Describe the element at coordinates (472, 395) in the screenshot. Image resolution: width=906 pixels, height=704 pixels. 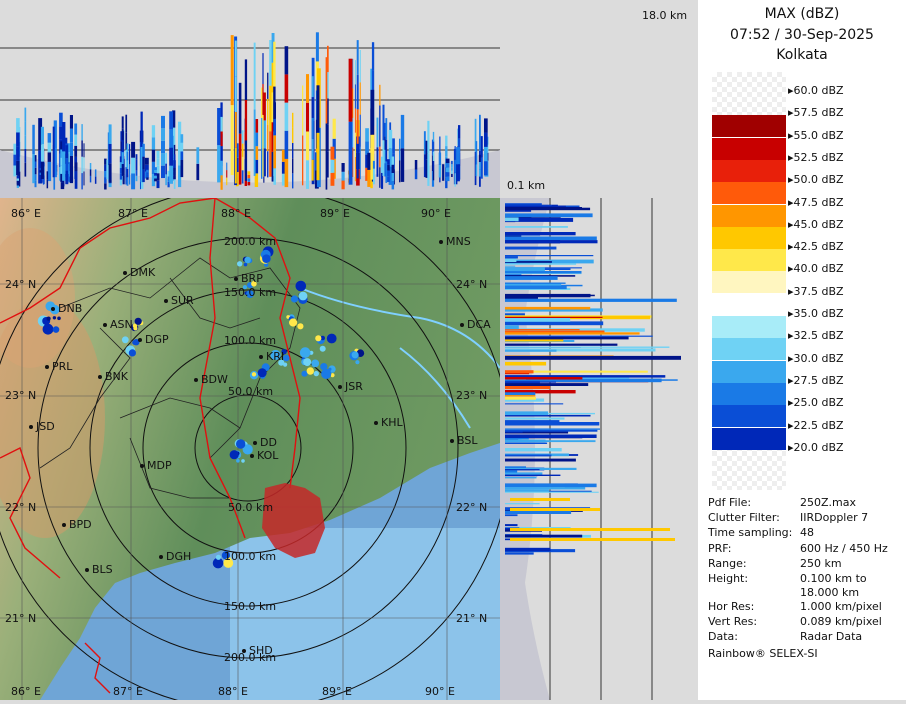
I see `lat-label-right: 23° N` at that location.